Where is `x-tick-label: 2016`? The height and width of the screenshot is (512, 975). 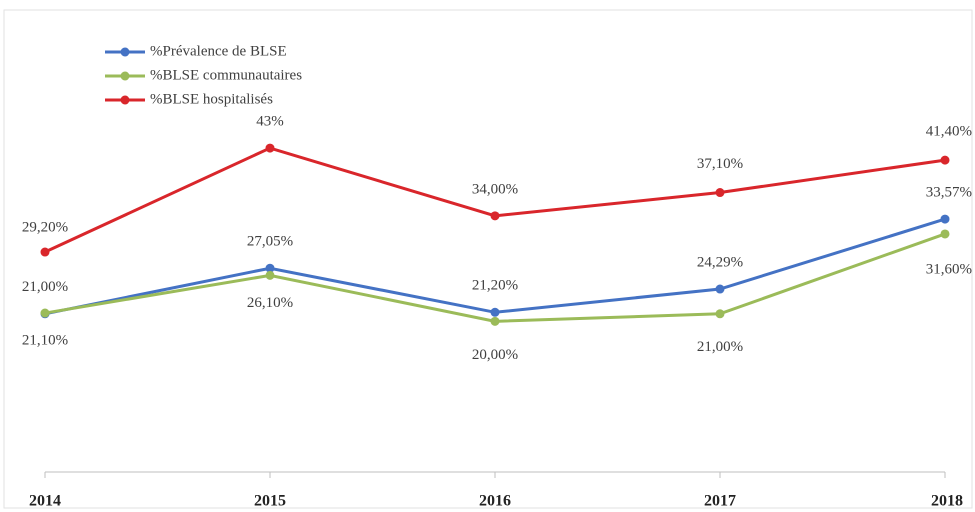 x-tick-label: 2016 is located at coordinates (495, 501).